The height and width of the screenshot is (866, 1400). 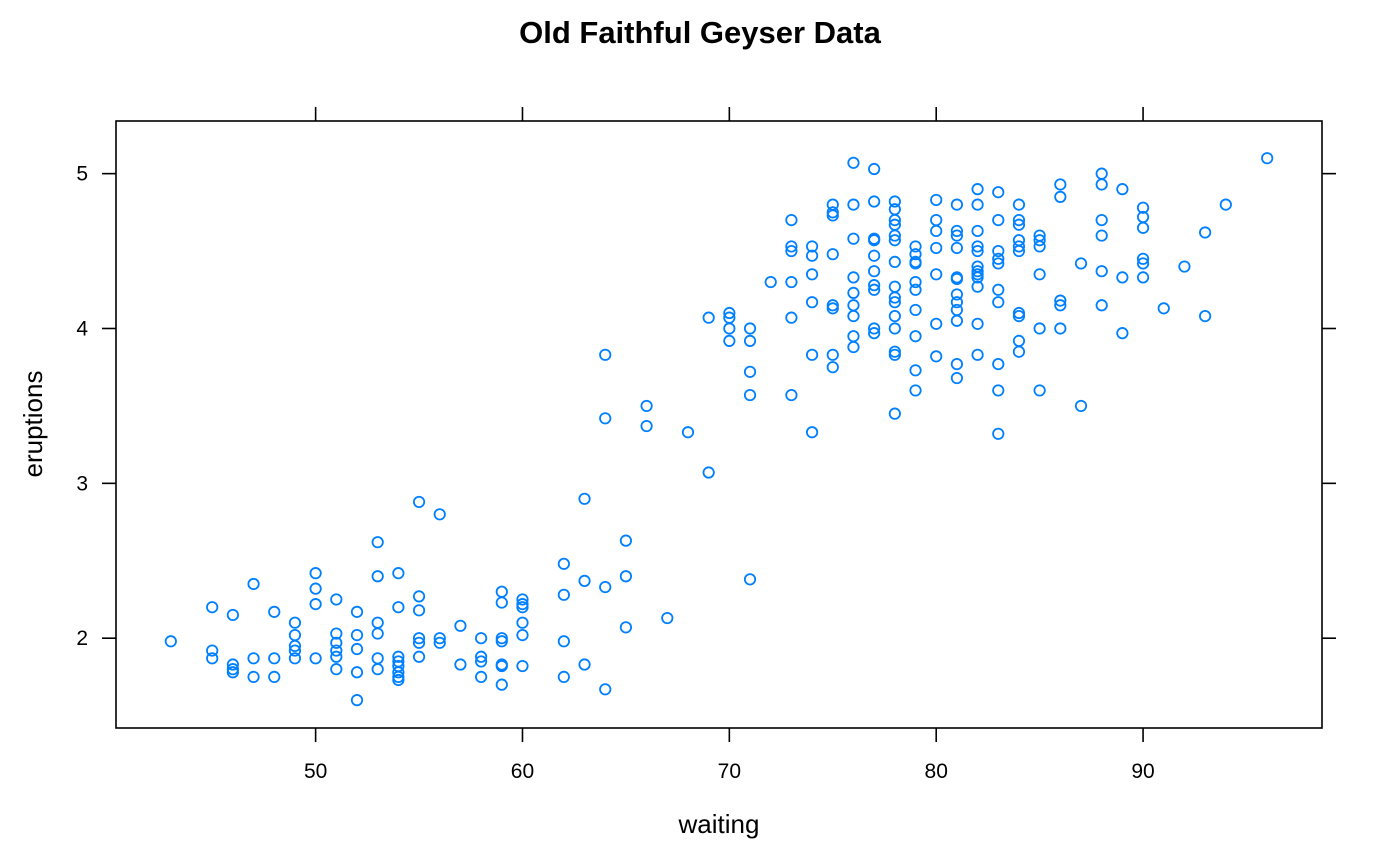 What do you see at coordinates (82, 483) in the screenshot?
I see `y-tick-label: 3` at bounding box center [82, 483].